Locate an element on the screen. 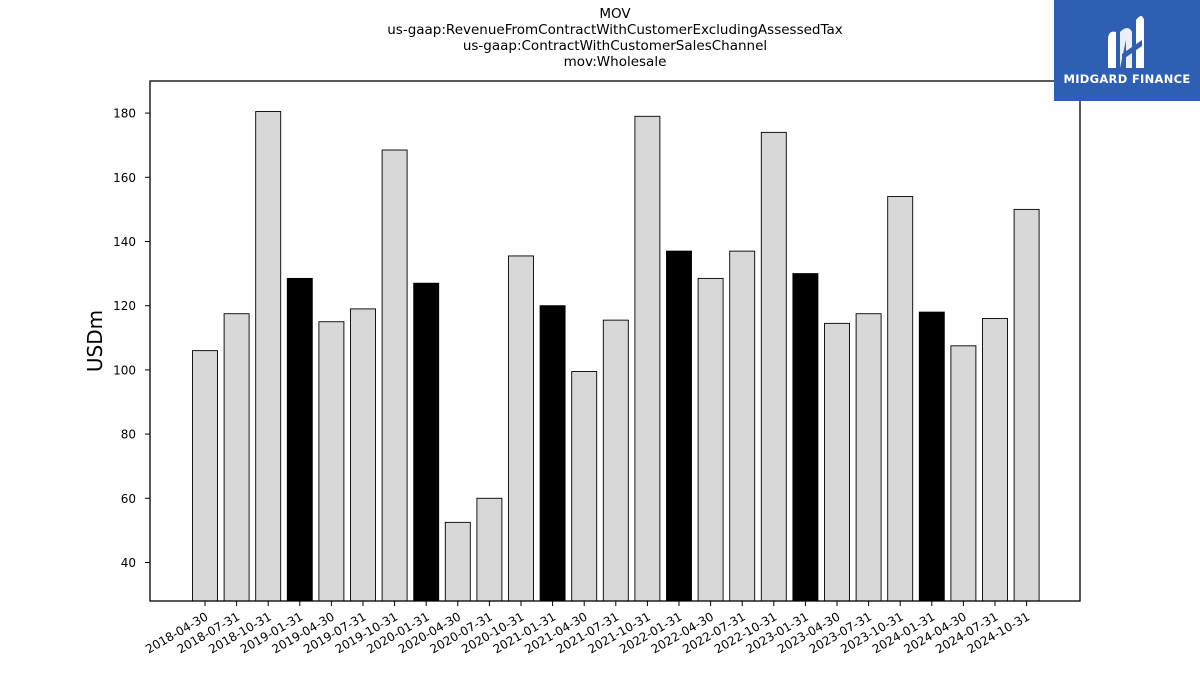 The height and width of the screenshot is (675, 1200). title-line-axis: us-gaap:ContractWithCustomerSalesChannel is located at coordinates (615, 46).